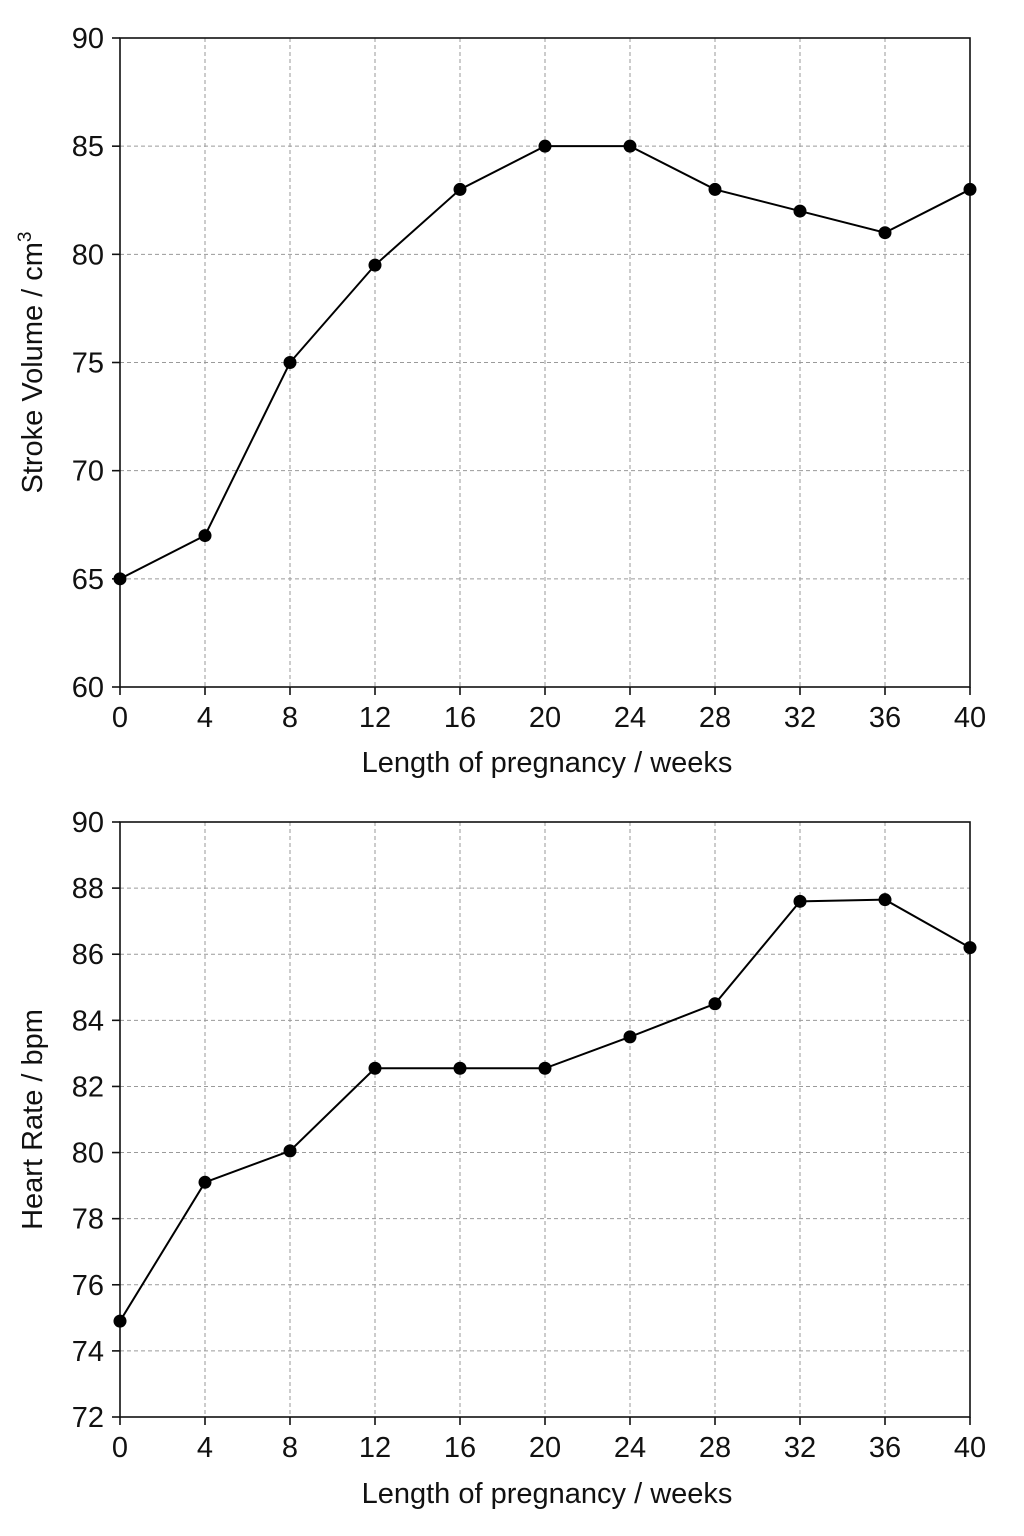 The width and height of the screenshot is (1024, 1536). What do you see at coordinates (88, 472) in the screenshot?
I see `y-tick-label: 70` at bounding box center [88, 472].